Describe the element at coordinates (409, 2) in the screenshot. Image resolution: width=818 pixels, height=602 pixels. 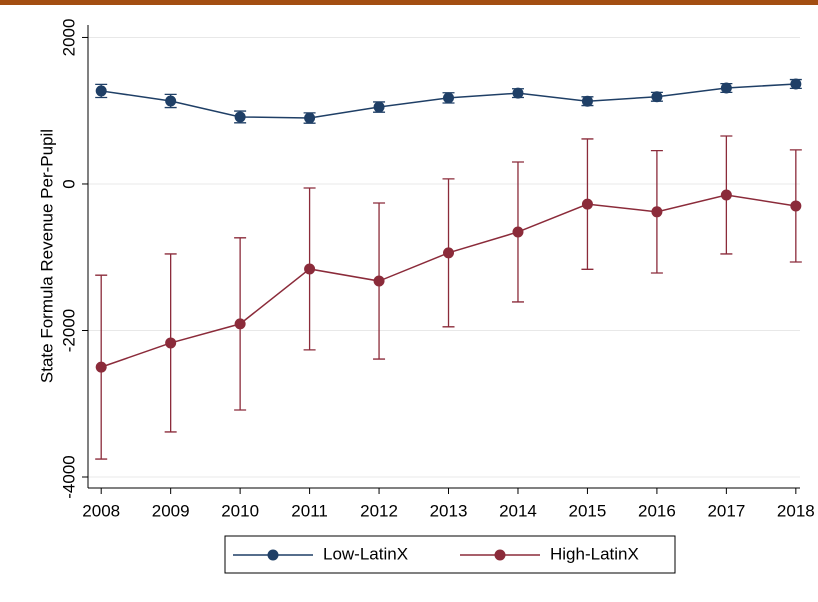
I see `top-bar` at that location.